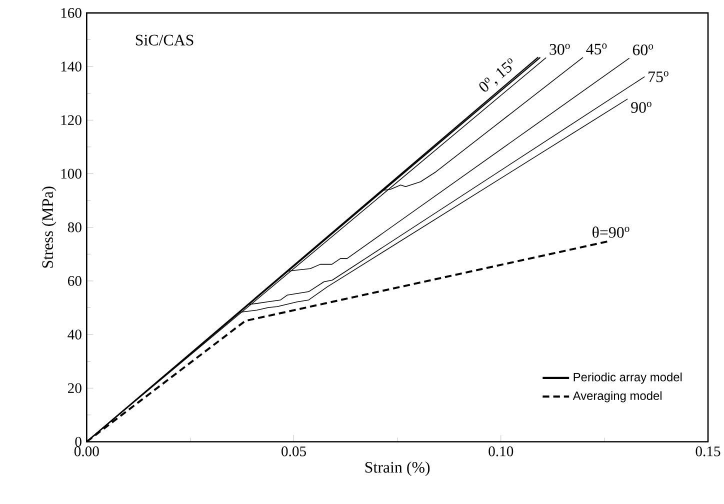 Image resolution: width=724 pixels, height=504 pixels. I want to click on x-tick-label: 0.10, so click(501, 451).